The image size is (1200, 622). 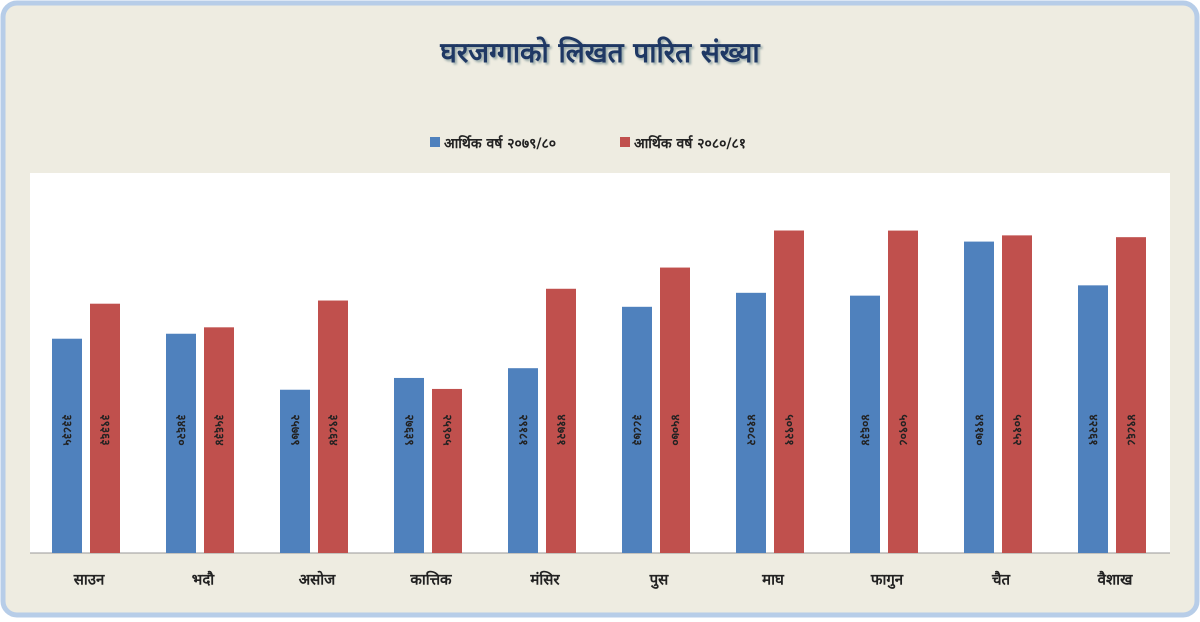 I want to click on data-label: ४०६३४, so click(x=866, y=429).